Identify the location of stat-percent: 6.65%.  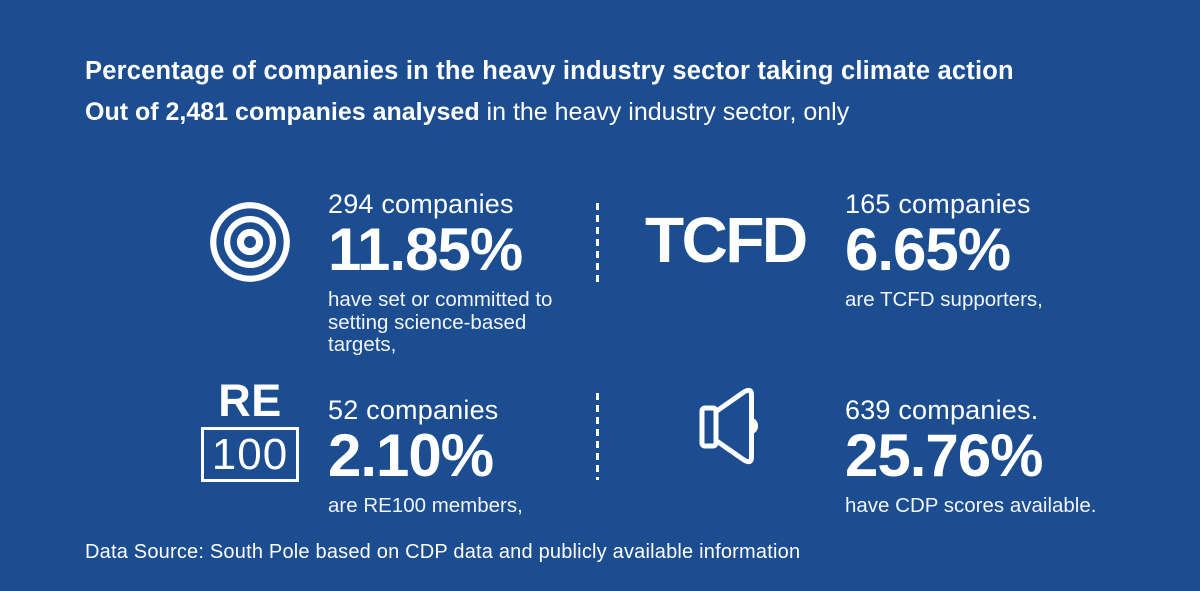
(928, 249).